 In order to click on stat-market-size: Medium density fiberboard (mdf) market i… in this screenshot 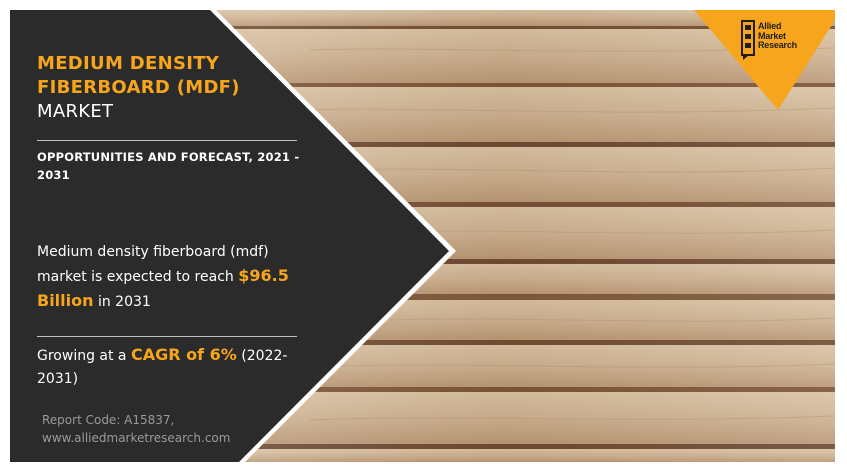, I will do `click(172, 277)`.